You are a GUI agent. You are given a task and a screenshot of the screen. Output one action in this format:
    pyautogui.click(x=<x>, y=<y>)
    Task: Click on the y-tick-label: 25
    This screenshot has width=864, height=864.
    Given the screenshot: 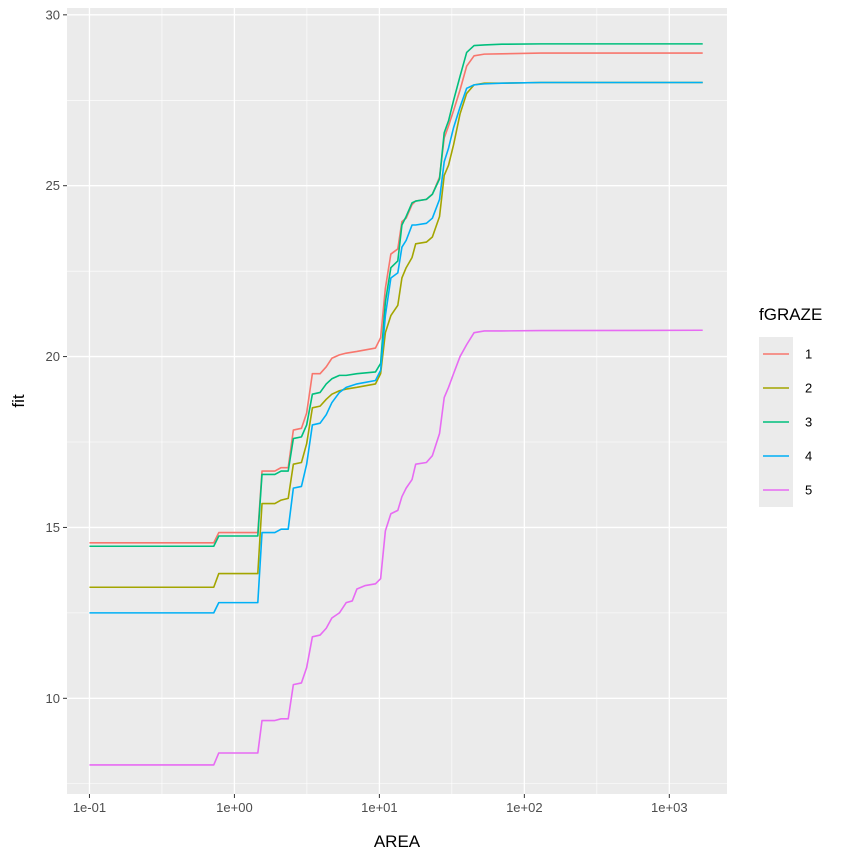 What is the action you would take?
    pyautogui.click(x=53, y=185)
    